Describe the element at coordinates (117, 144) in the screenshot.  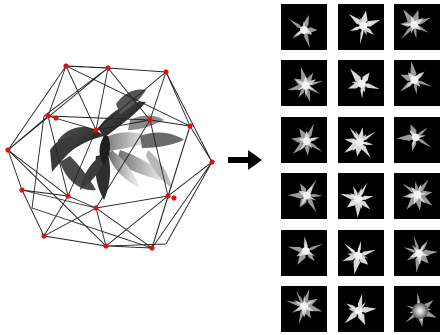
I see `plant-model` at that location.